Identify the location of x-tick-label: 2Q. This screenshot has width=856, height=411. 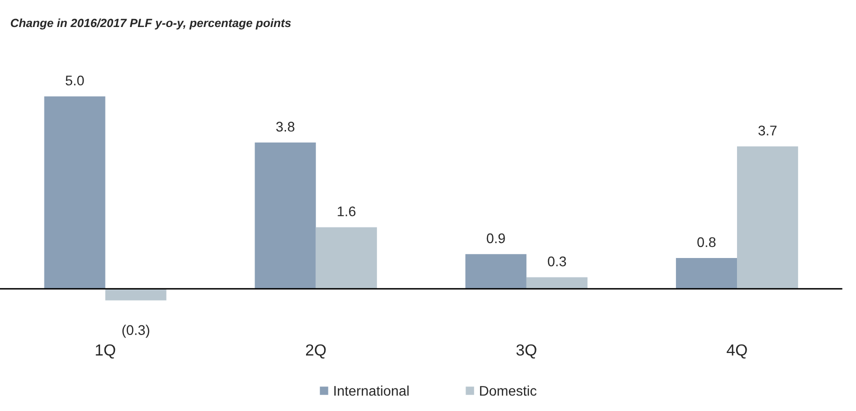
(316, 351).